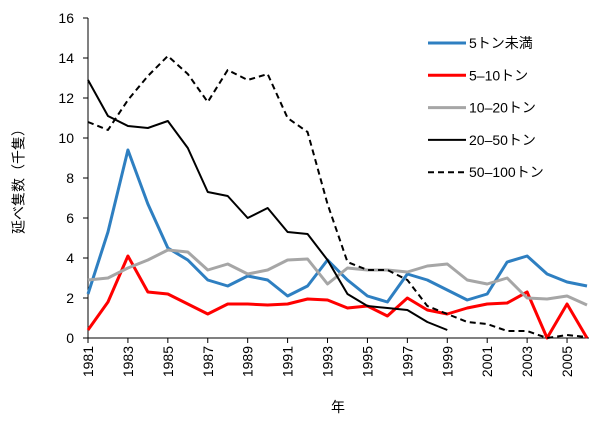  What do you see at coordinates (208, 361) in the screenshot?
I see `x-tick-label: 1987` at bounding box center [208, 361].